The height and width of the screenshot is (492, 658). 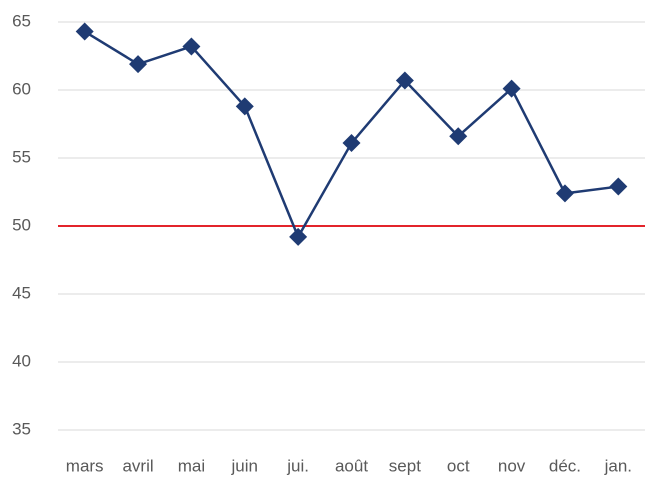 I want to click on y-tick-label: 60, so click(x=21, y=88).